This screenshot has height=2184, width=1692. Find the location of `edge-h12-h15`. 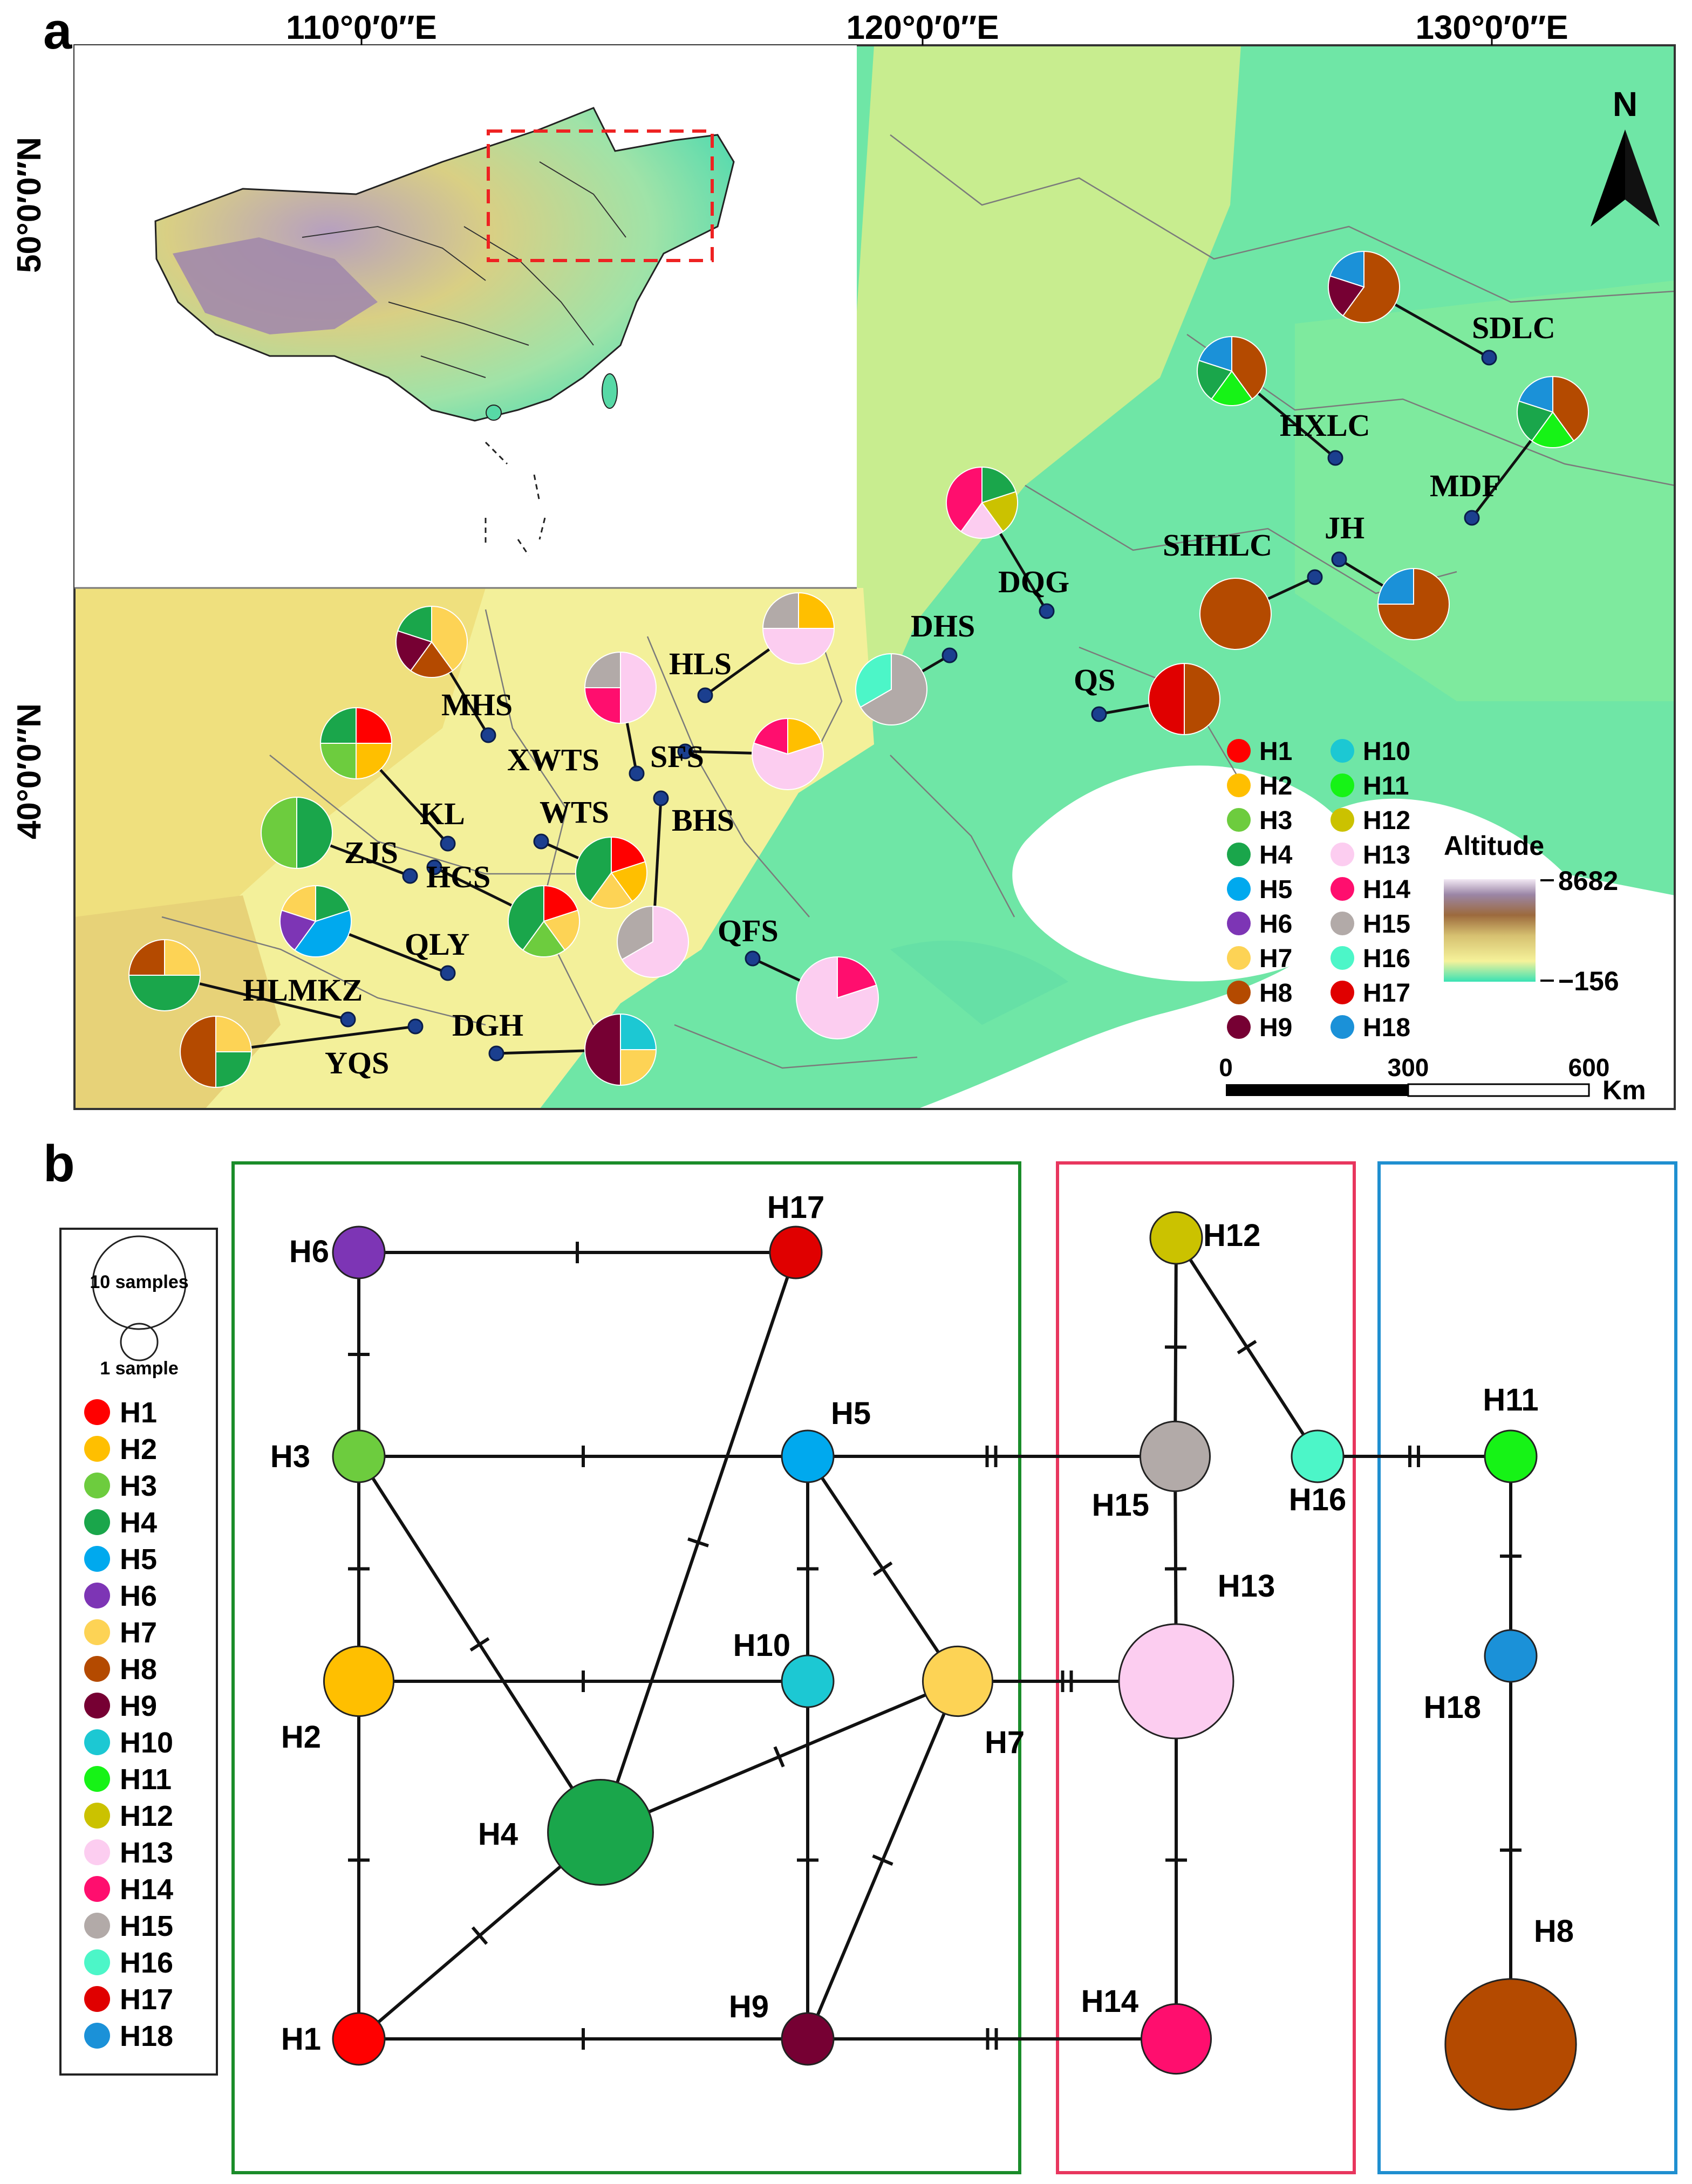

edge-h12-h15 is located at coordinates (1176, 1347).